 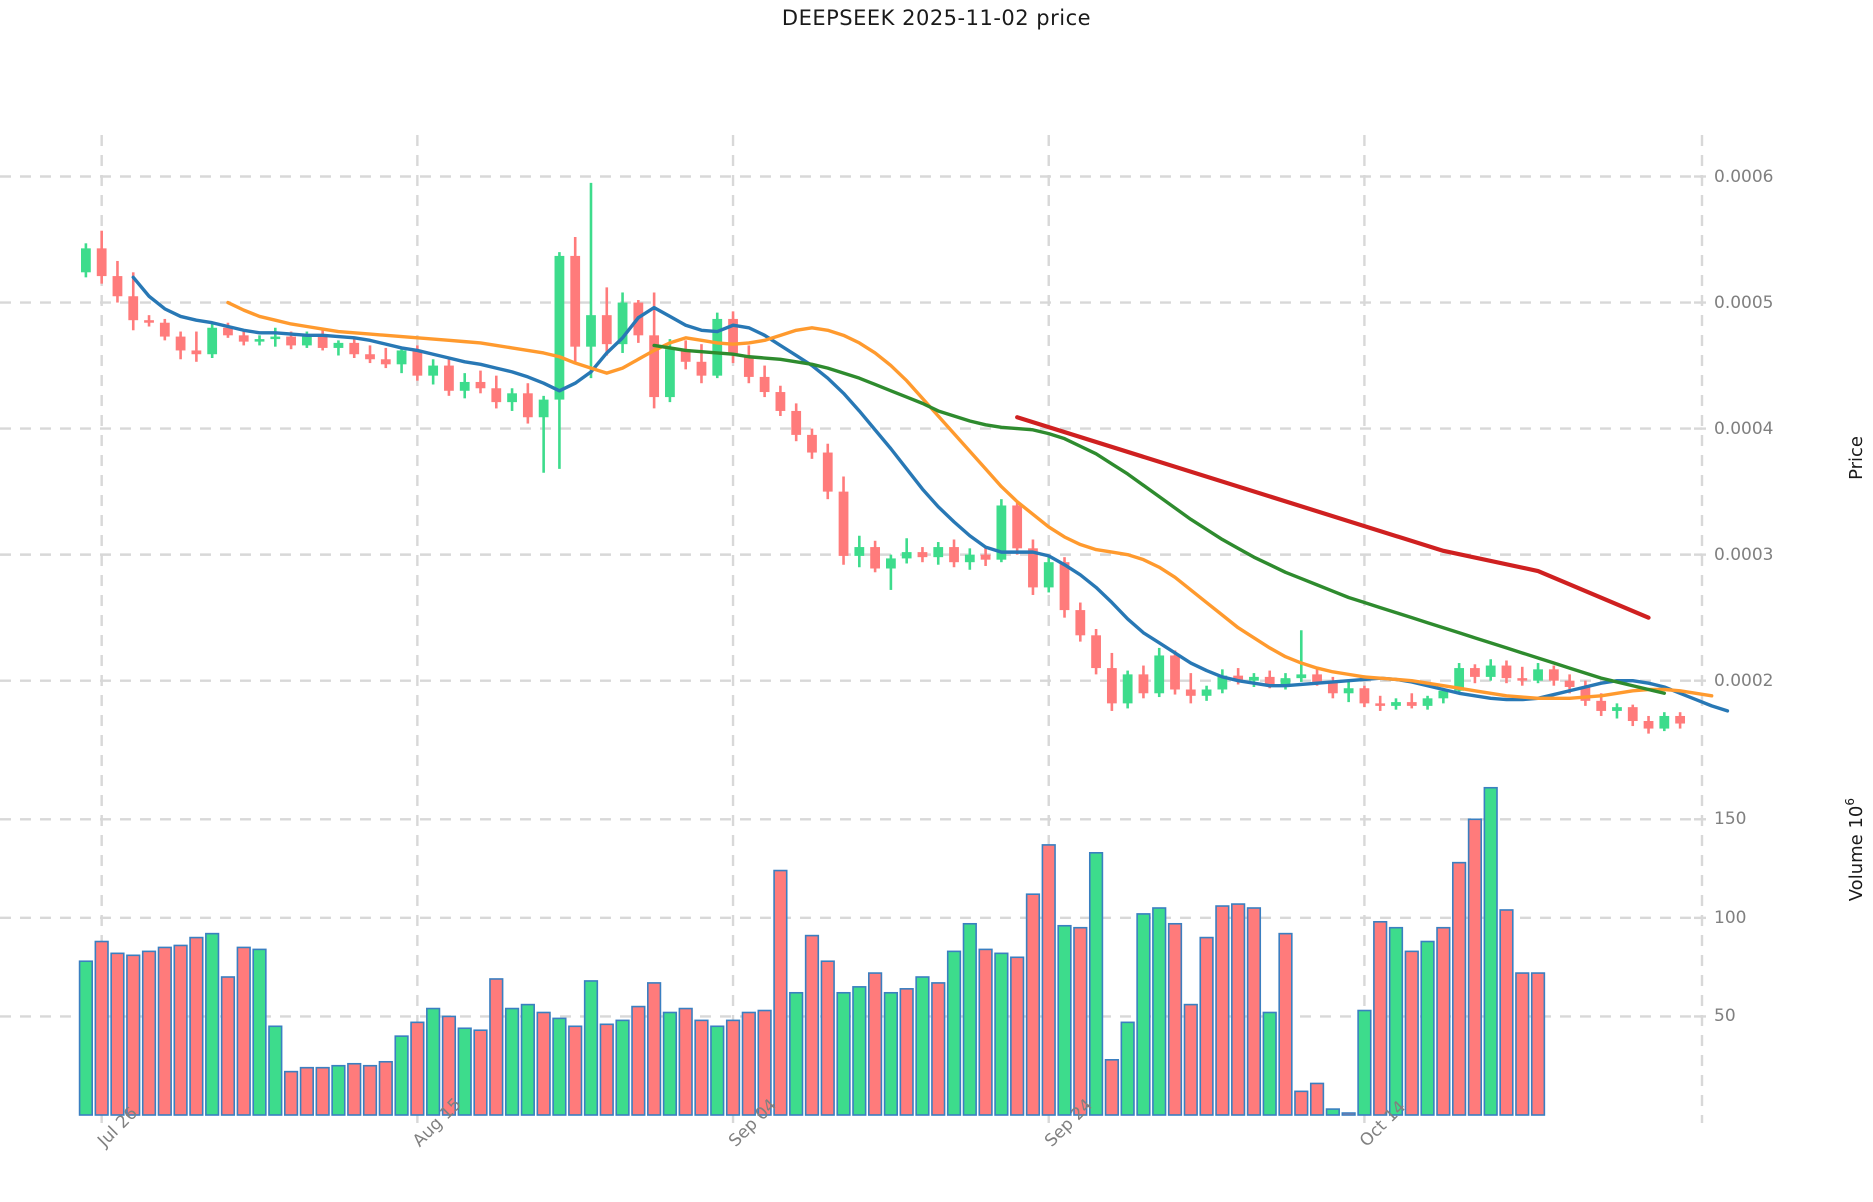 I want to click on chart-title: DEEPSEEK 2025-11-02 price, so click(x=936, y=18).